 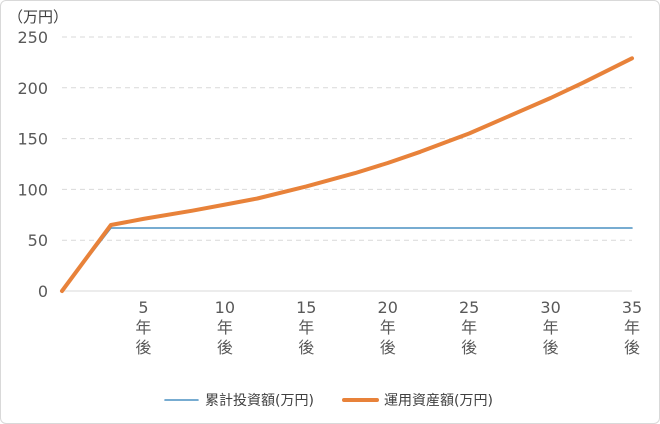 What do you see at coordinates (43, 291) in the screenshot?
I see `y-tick-label: 0` at bounding box center [43, 291].